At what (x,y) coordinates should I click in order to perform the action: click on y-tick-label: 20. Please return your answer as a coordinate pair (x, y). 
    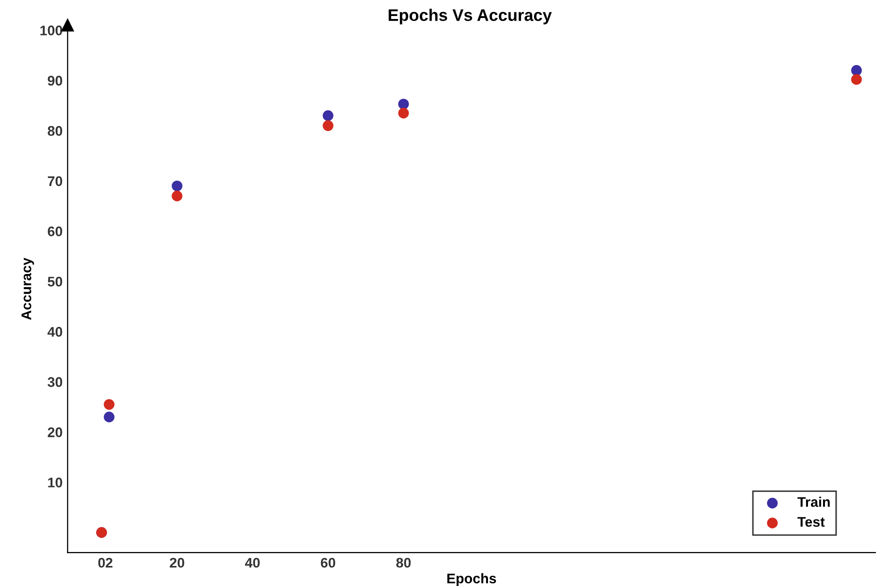
    Looking at the image, I should click on (55, 432).